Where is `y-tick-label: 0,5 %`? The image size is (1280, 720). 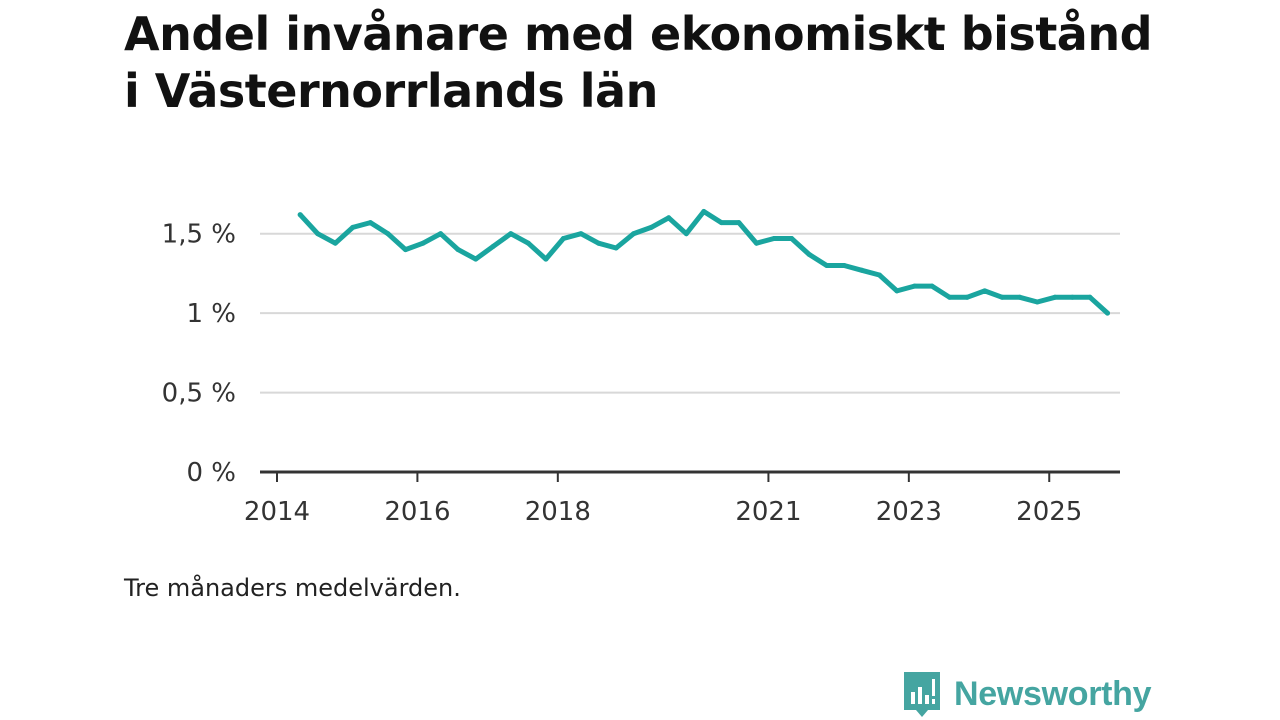 y-tick-label: 0,5 % is located at coordinates (199, 394).